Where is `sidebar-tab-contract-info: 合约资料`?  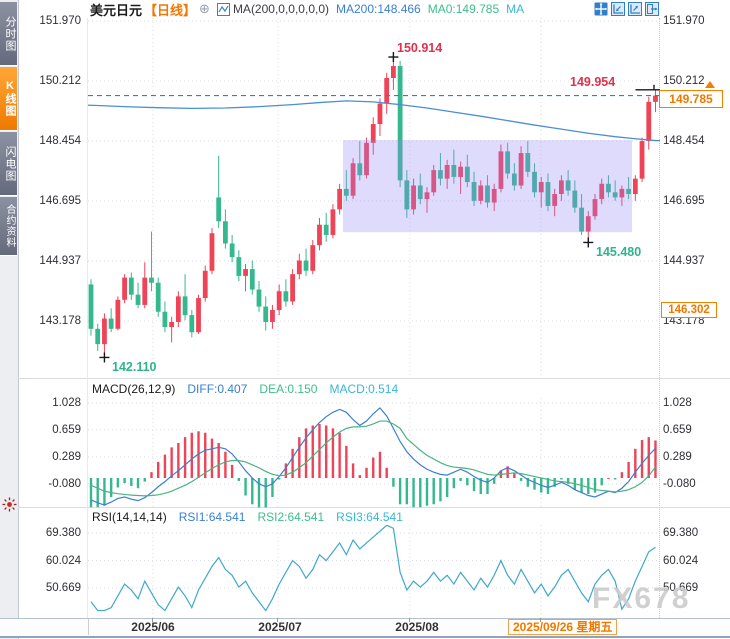 sidebar-tab-contract-info: 合约资料 is located at coordinates (8, 226).